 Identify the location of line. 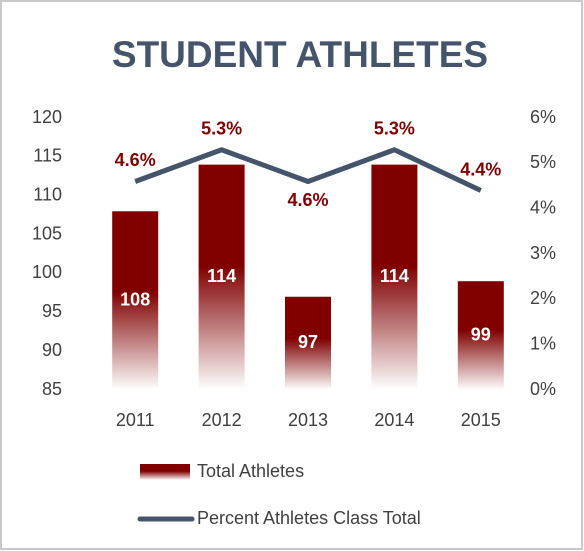
(308, 170).